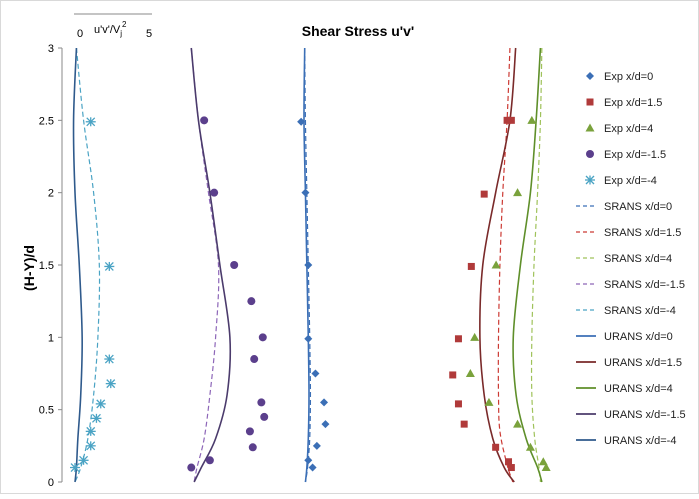 This screenshot has height=499, width=699. Describe the element at coordinates (46, 411) in the screenshot. I see `y-tick-label: 0.5` at that location.